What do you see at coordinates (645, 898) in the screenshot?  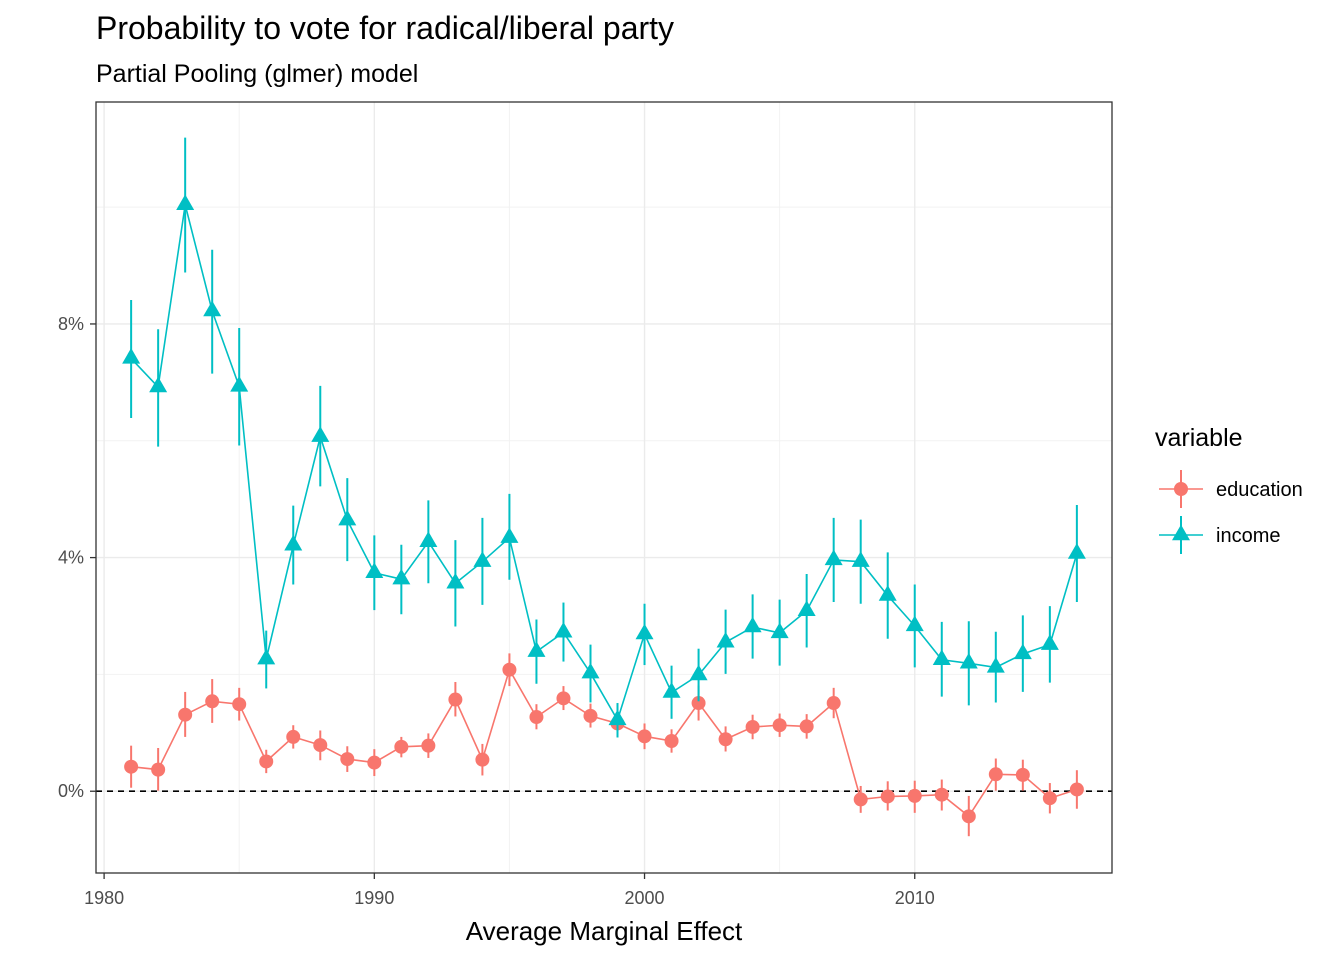 I see `x-tick-label: 2000` at bounding box center [645, 898].